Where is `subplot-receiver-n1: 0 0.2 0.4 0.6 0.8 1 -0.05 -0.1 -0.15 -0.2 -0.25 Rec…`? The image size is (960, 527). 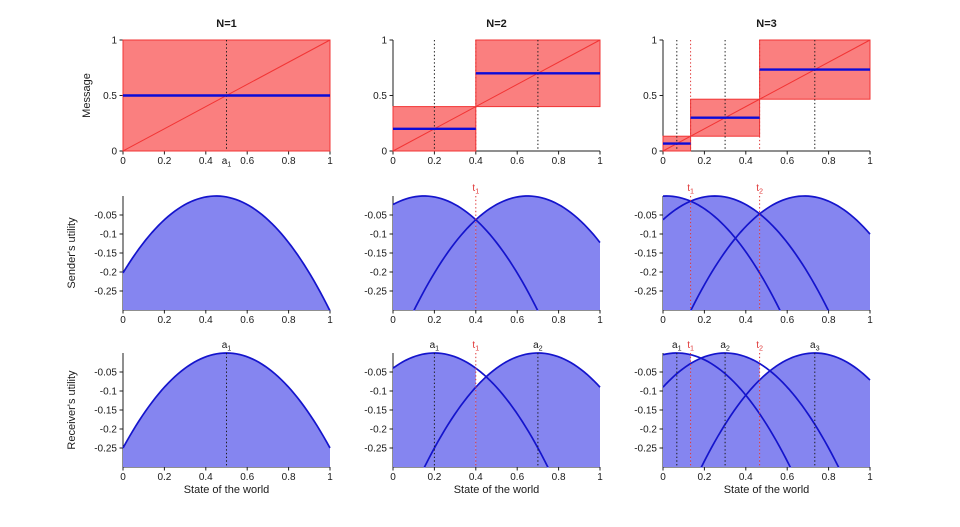 subplot-receiver-n1: 0 0.2 0.4 0.6 0.8 1 -0.05 -0.1 -0.15 -0.2 -0.25 Rec… is located at coordinates (199, 418).